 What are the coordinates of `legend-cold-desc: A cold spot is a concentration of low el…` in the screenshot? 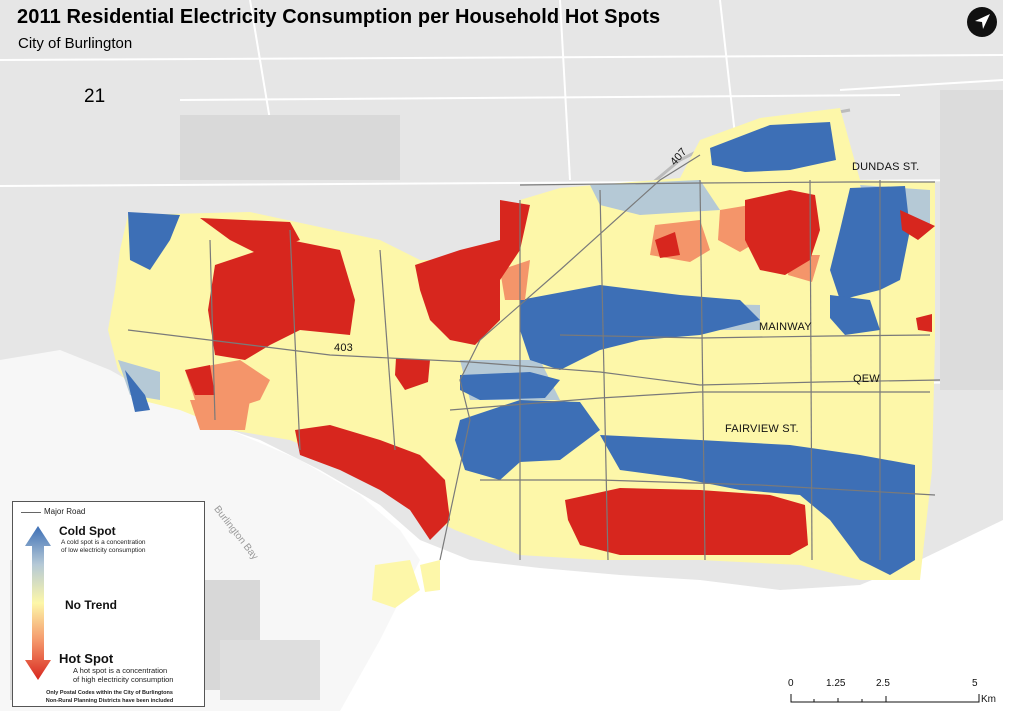 It's located at (131, 547).